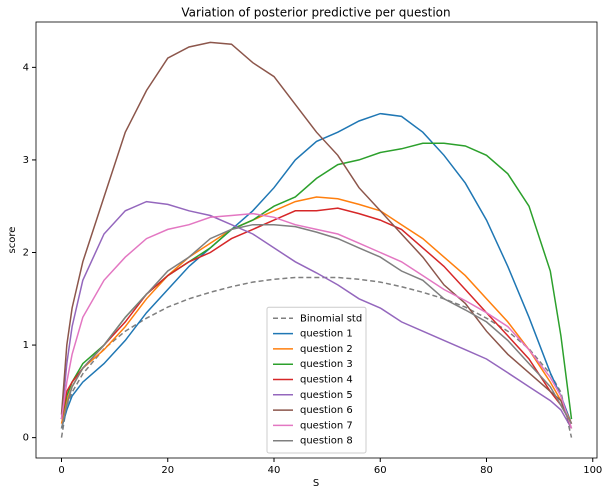  Describe the element at coordinates (167, 470) in the screenshot. I see `x-tick-label: 20` at that location.